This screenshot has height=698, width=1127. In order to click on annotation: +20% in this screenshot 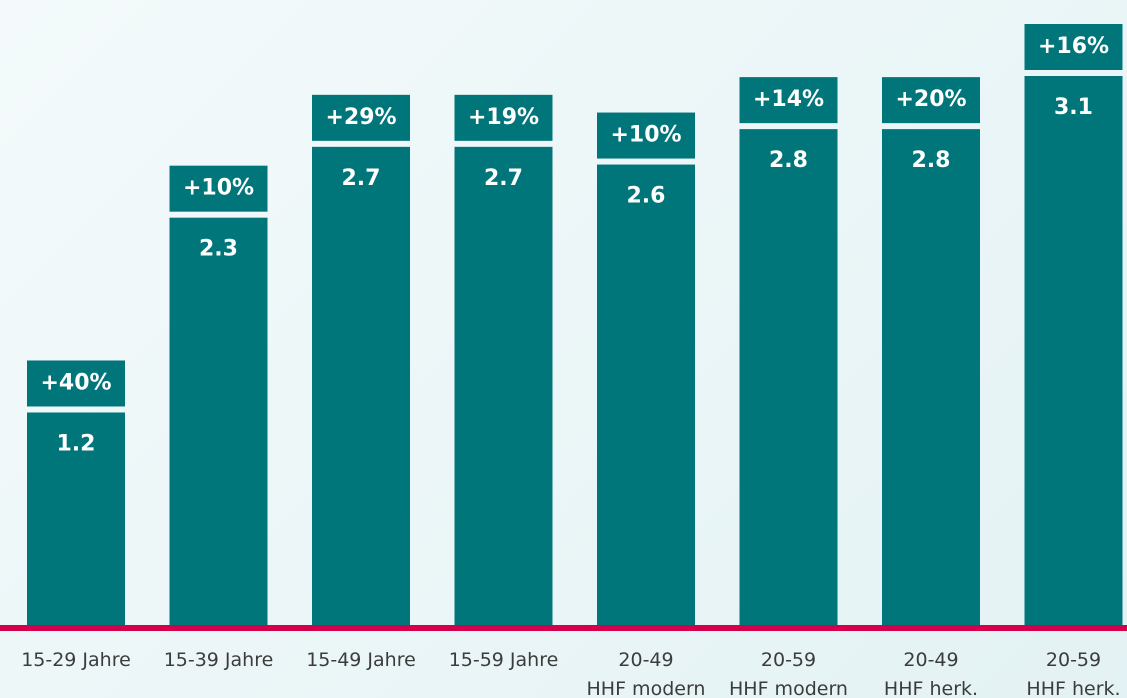, I will do `click(930, 99)`.